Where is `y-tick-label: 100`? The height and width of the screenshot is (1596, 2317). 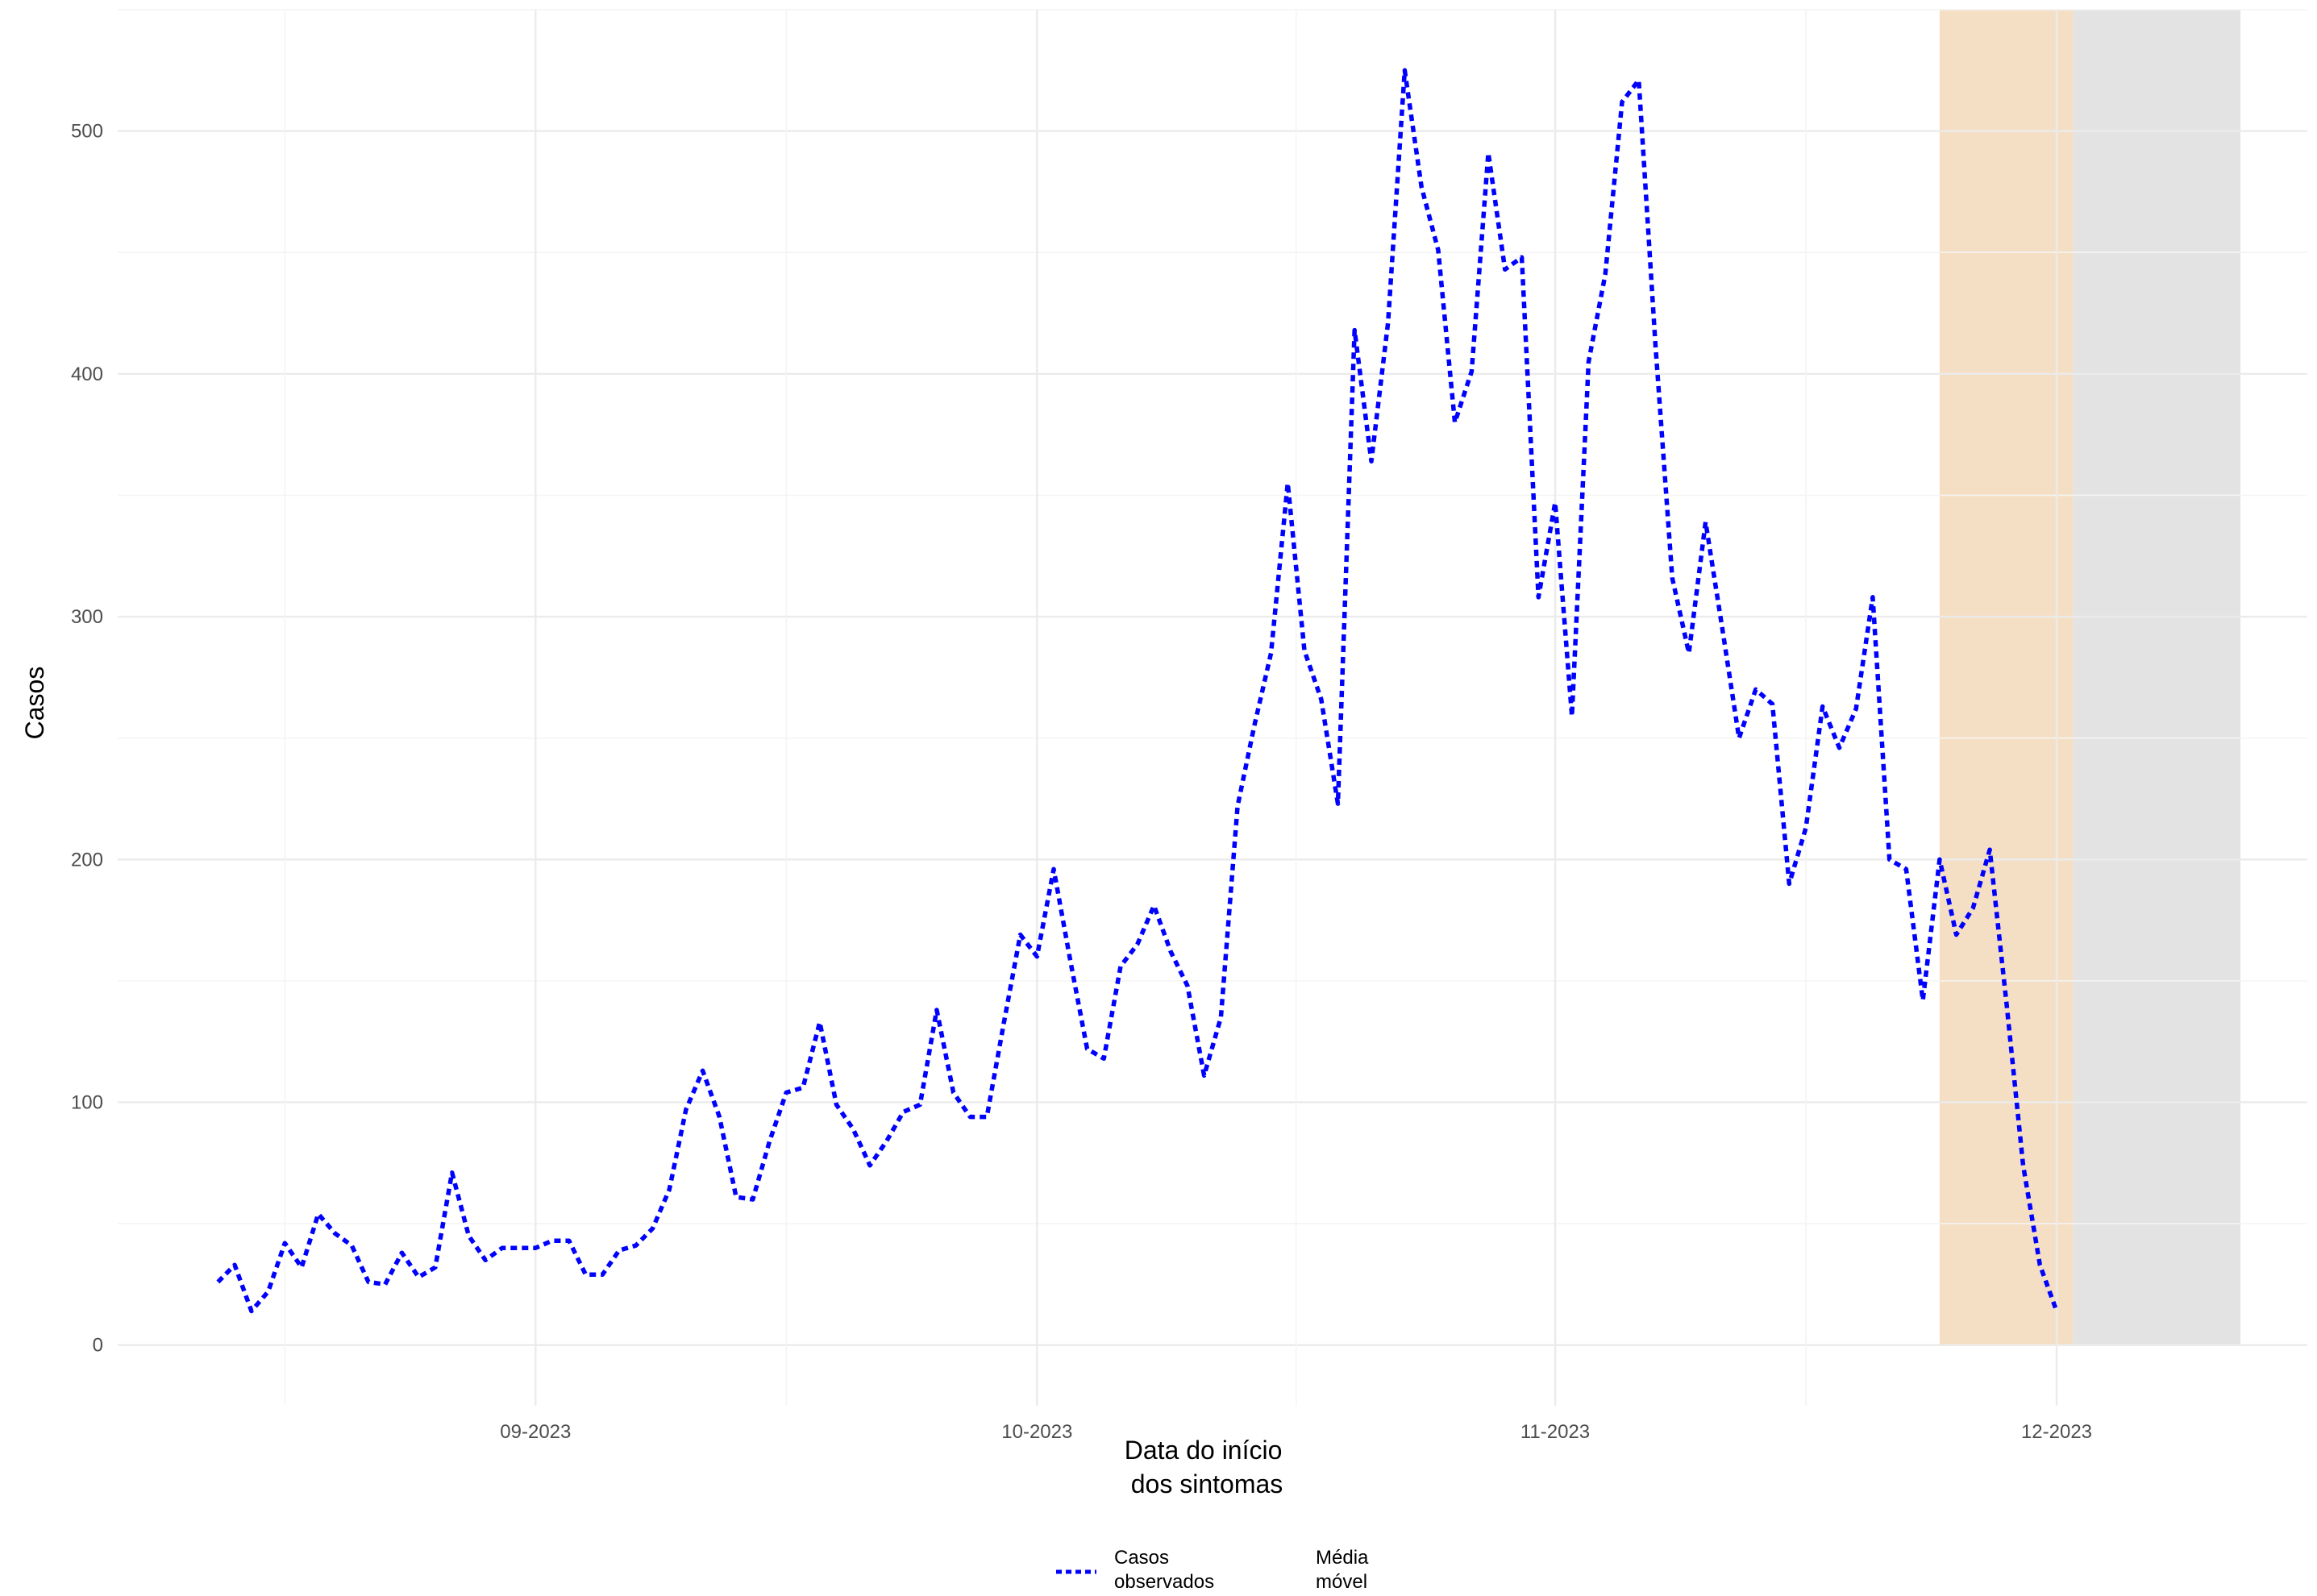 y-tick-label: 100 is located at coordinates (87, 1102).